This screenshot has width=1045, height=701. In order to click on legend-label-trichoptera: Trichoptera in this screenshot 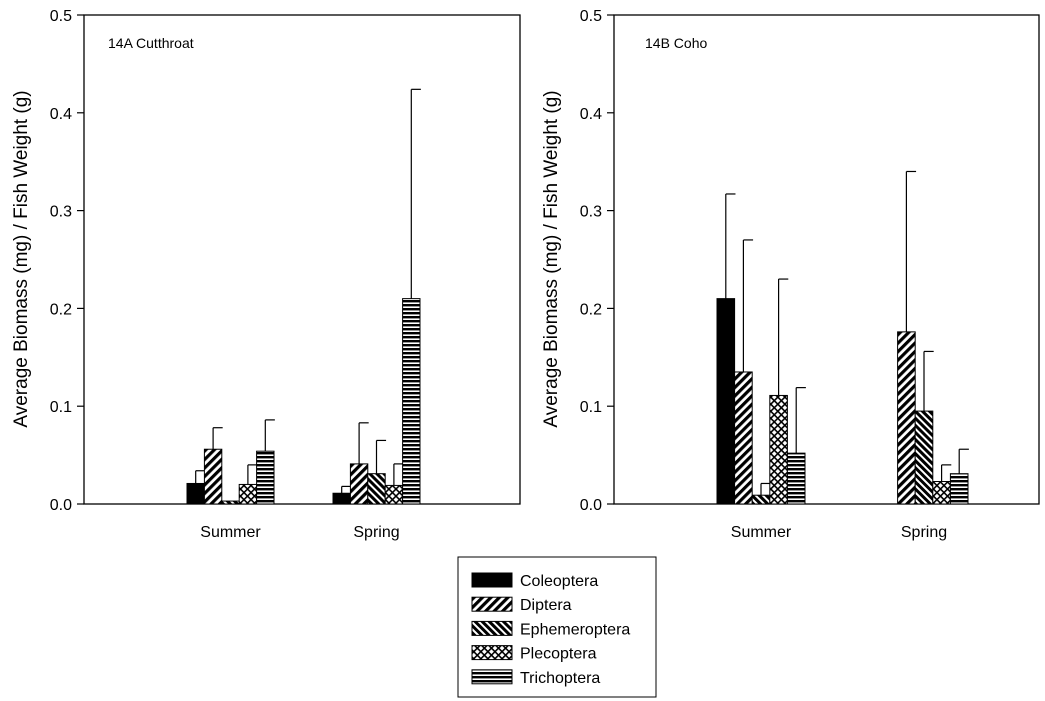, I will do `click(560, 678)`.